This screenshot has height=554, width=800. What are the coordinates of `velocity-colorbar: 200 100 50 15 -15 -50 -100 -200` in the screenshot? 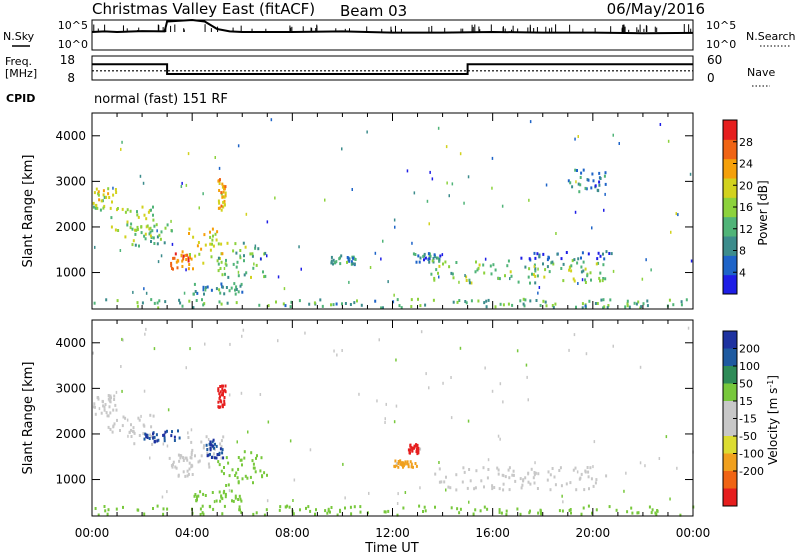 It's located at (743, 418).